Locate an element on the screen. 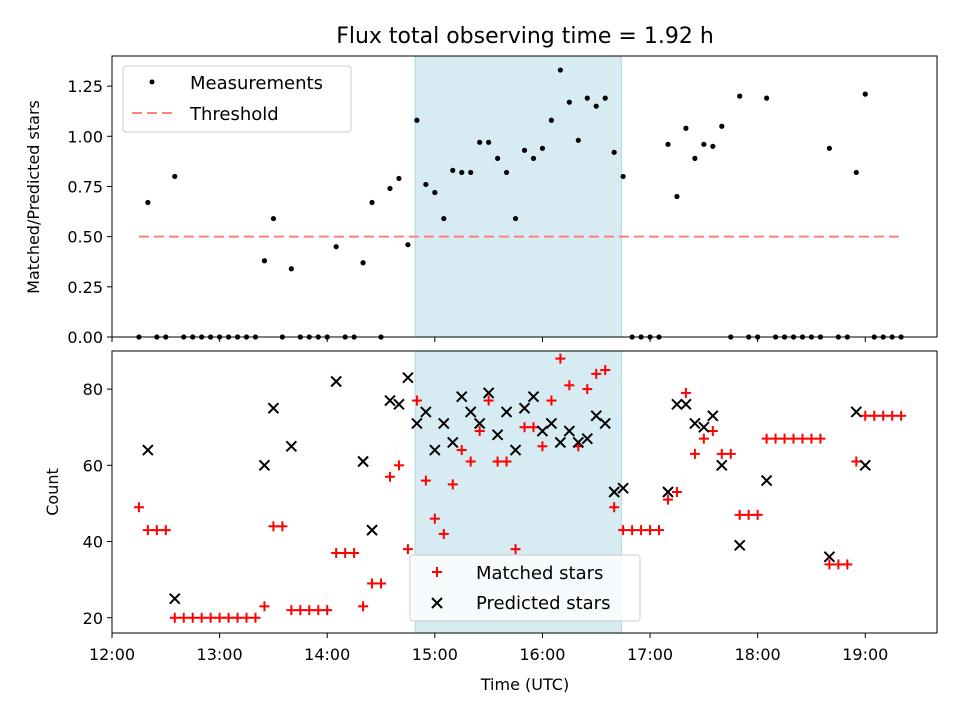 The image size is (960, 720). bottom-x-tick-label: 19:00 is located at coordinates (865, 654).